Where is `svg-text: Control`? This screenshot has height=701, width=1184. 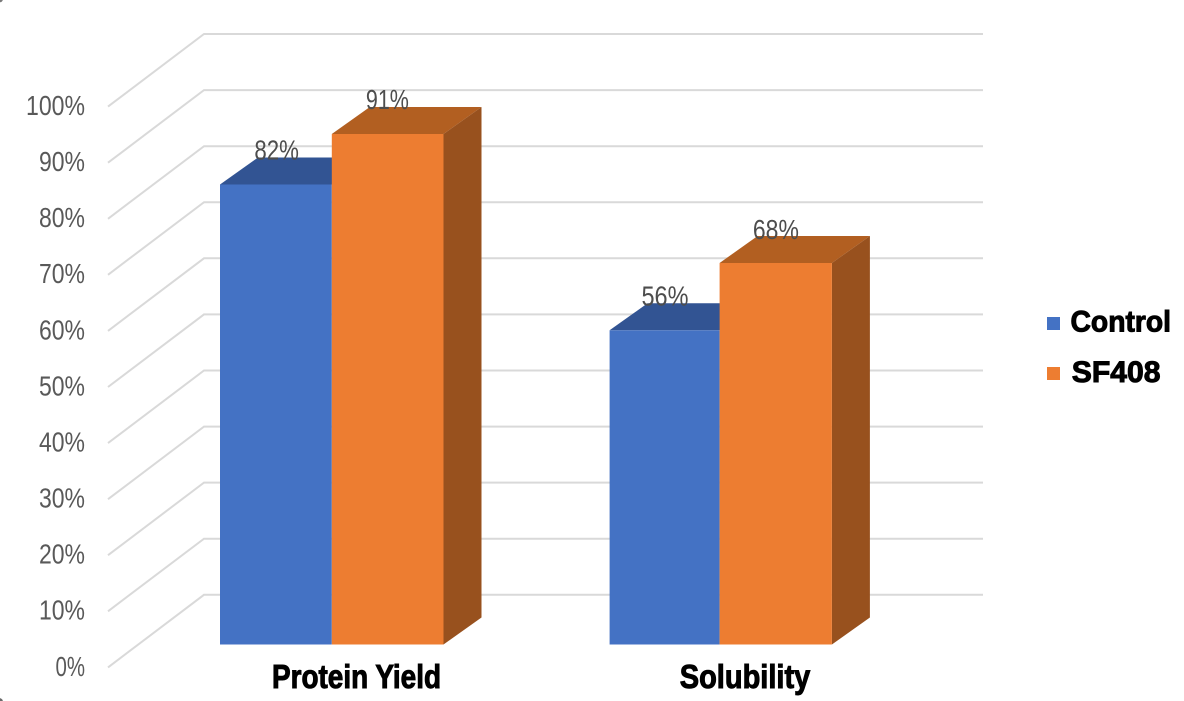 svg-text: Control is located at coordinates (1121, 322).